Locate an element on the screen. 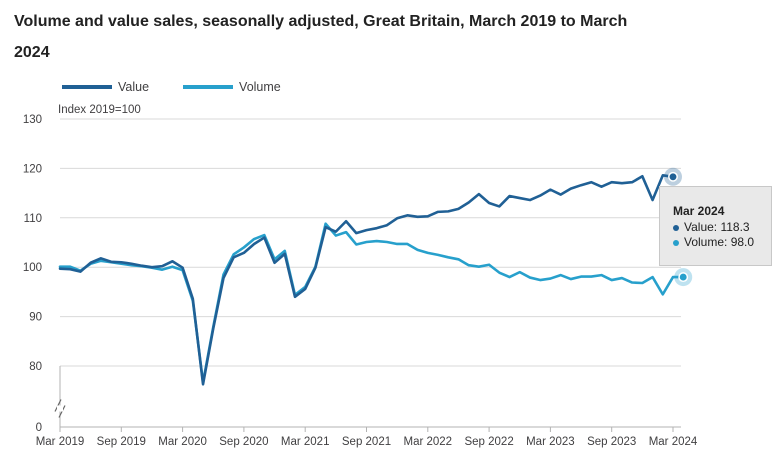 The height and width of the screenshot is (466, 777). tooltip-row-value: Value: 118.3 is located at coordinates (722, 227).